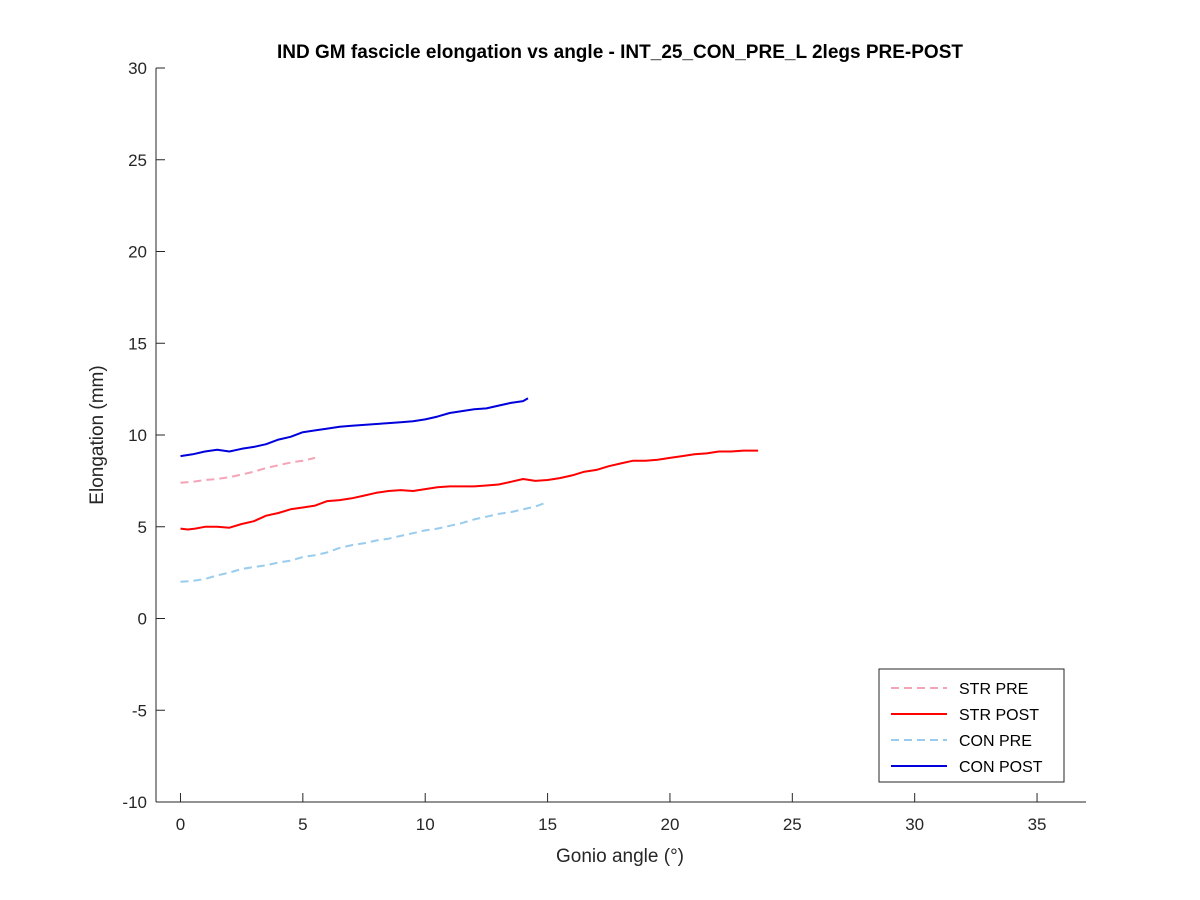 The height and width of the screenshot is (900, 1200). Describe the element at coordinates (97, 434) in the screenshot. I see `y-axis-label: Elongation (mm)` at that location.